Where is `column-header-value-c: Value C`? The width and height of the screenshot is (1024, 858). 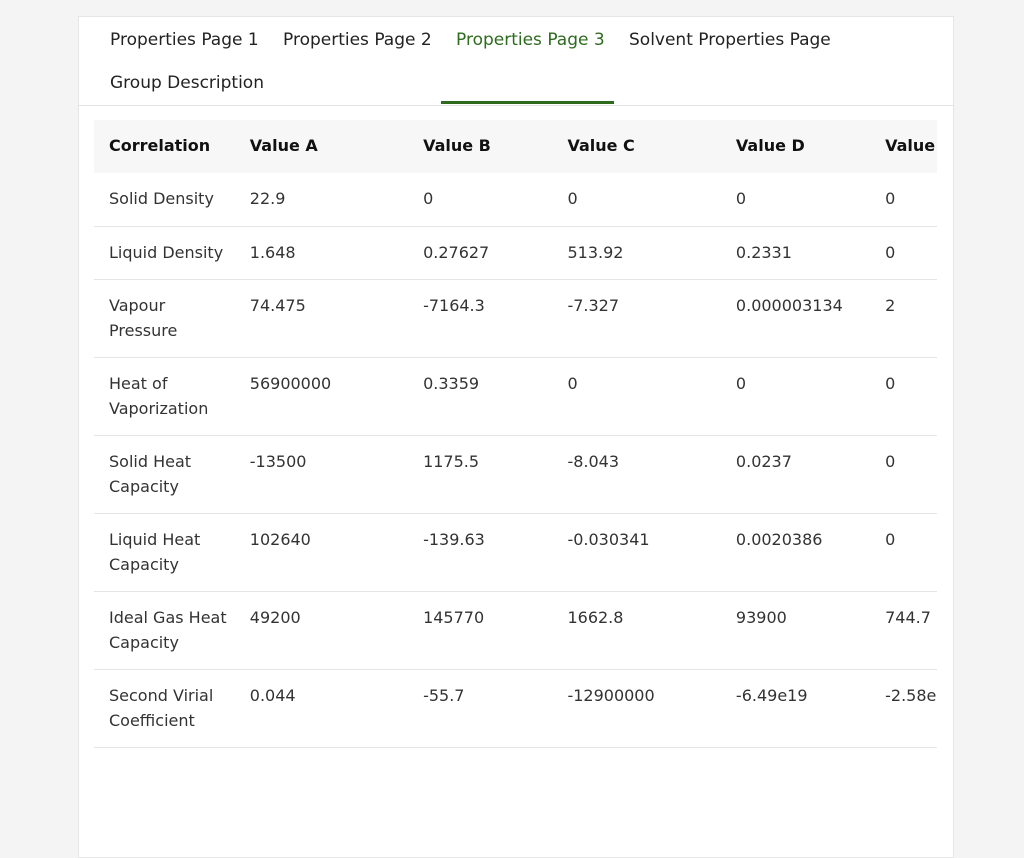
column-header-value-c: Value C is located at coordinates (601, 146).